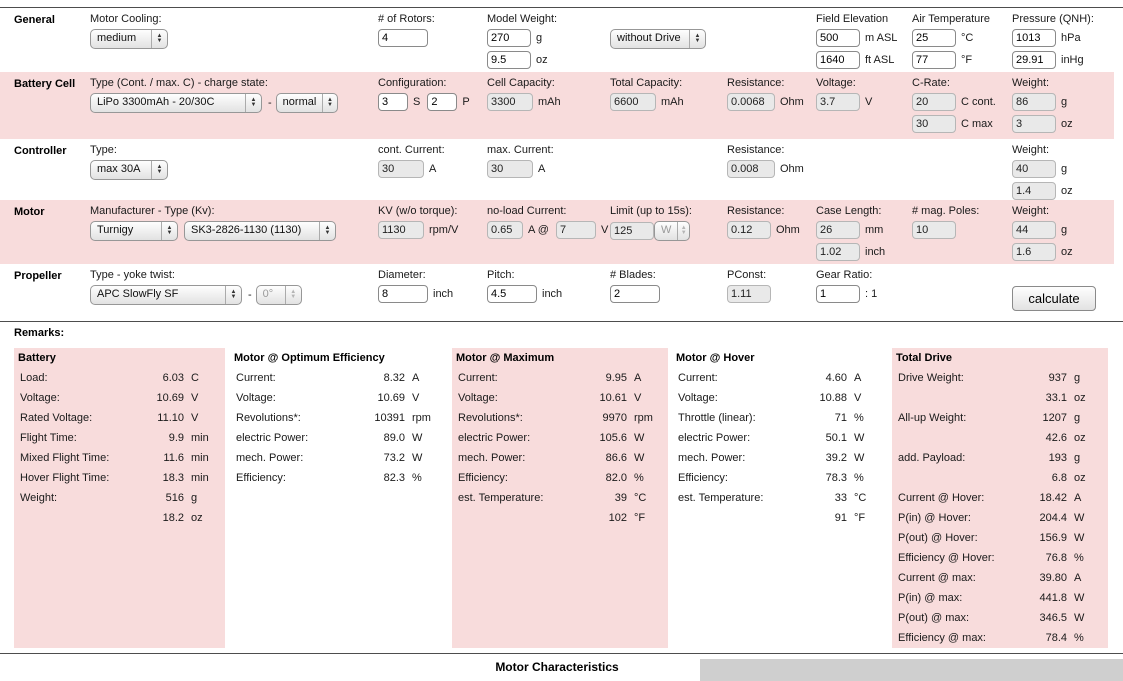 The width and height of the screenshot is (1123, 681). Describe the element at coordinates (1067, 252) in the screenshot. I see `unit-label: oz` at that location.